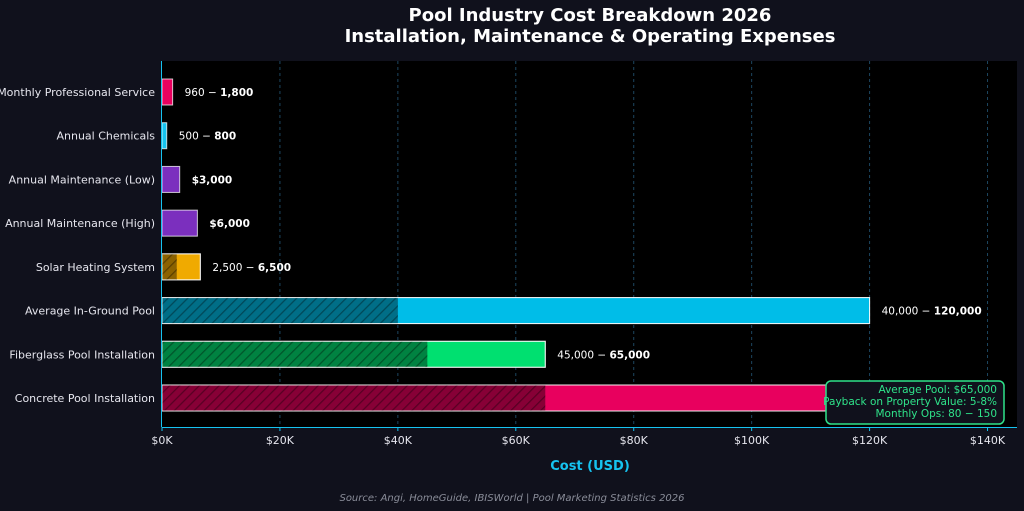 The height and width of the screenshot is (511, 1024). What do you see at coordinates (236, 93) in the screenshot?
I see `value-label-range-end: 1,800` at bounding box center [236, 93].